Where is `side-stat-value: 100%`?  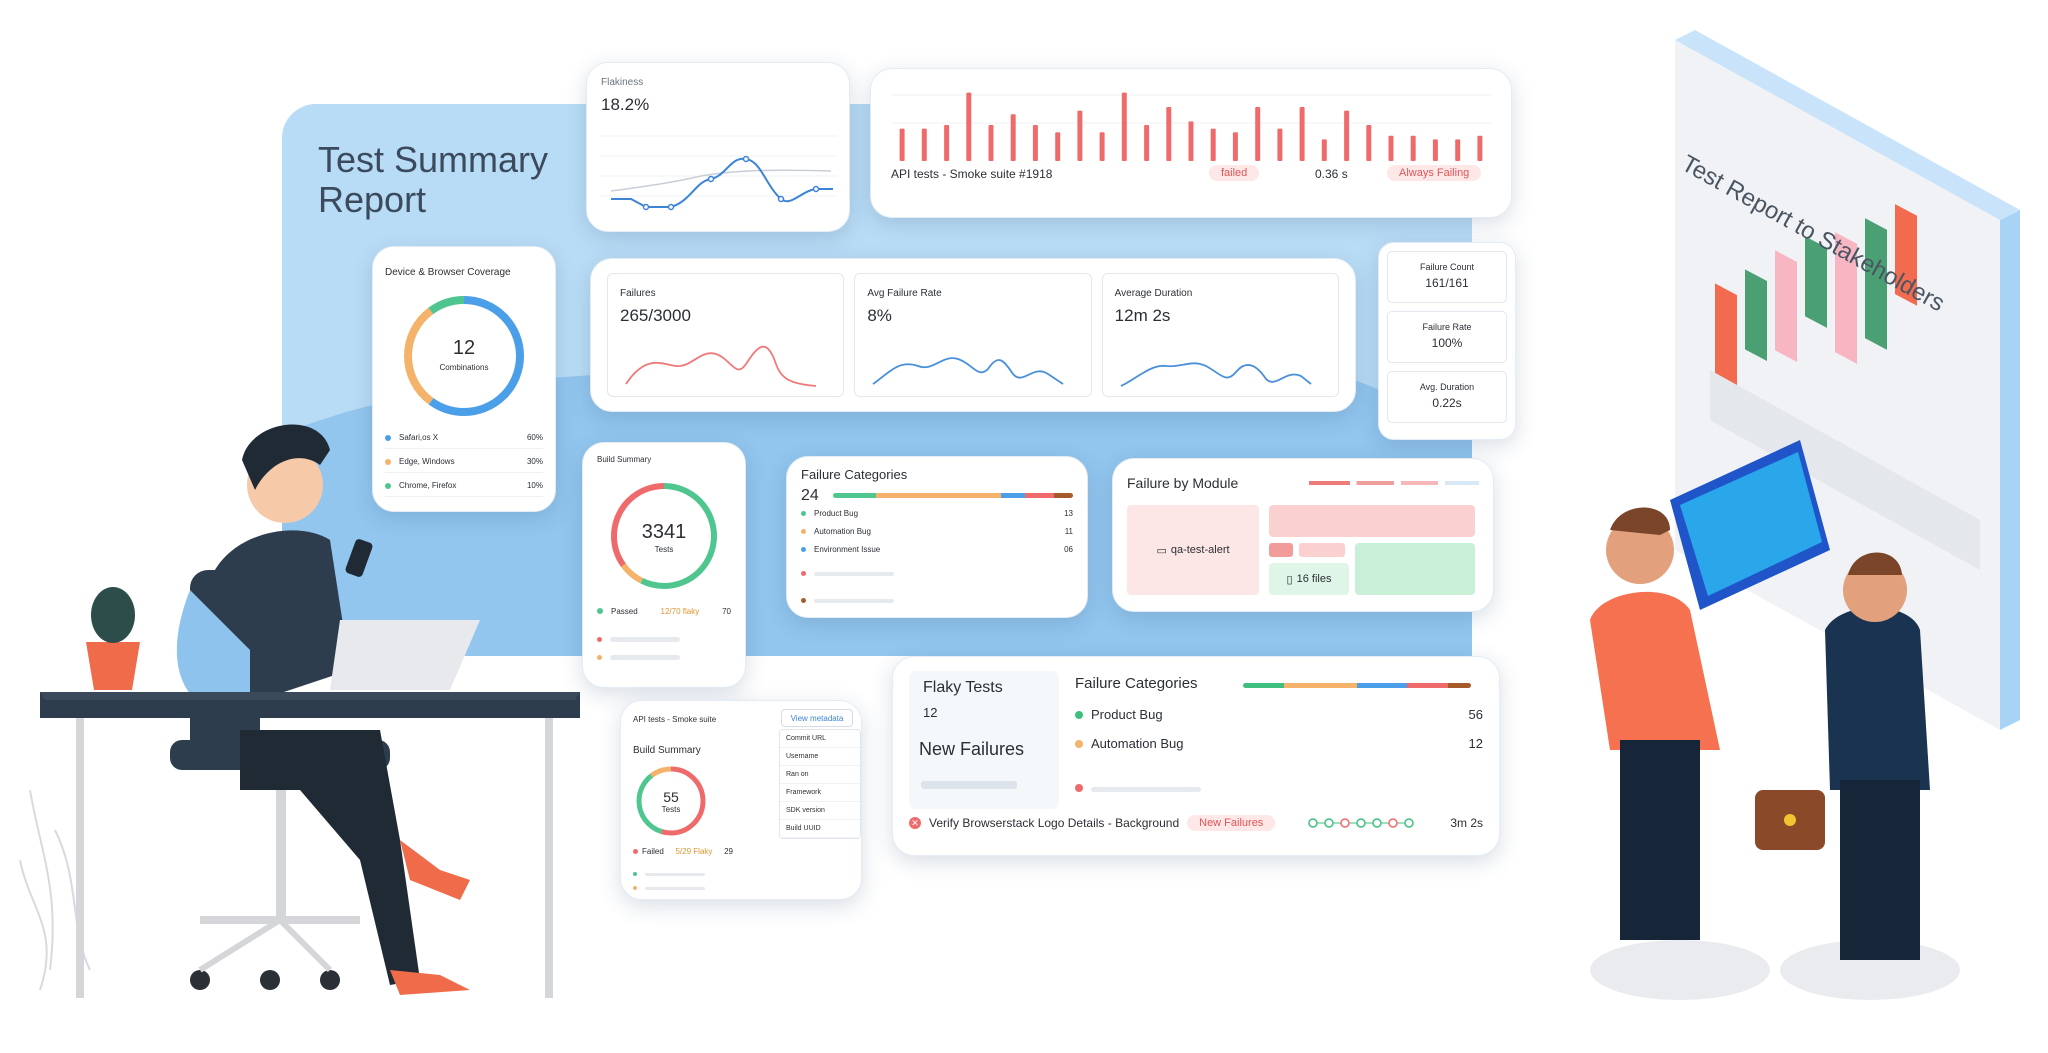
side-stat-value: 100% is located at coordinates (1447, 343).